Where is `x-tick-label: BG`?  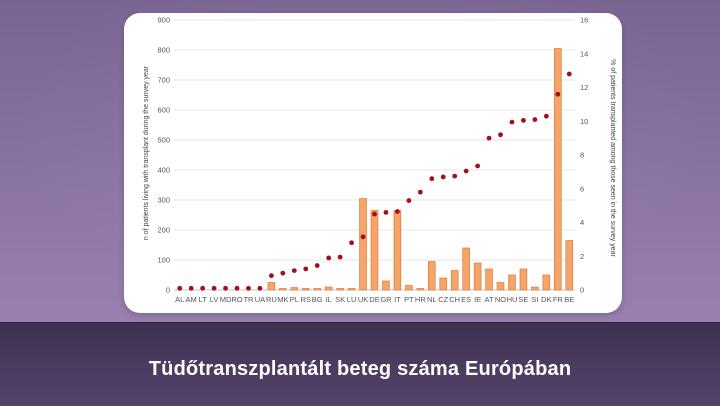 x-tick-label: BG is located at coordinates (317, 299).